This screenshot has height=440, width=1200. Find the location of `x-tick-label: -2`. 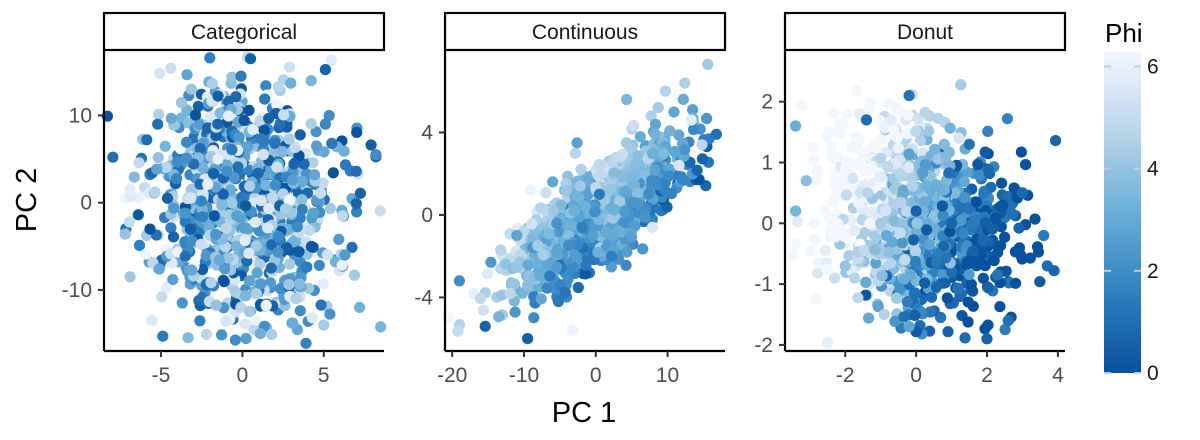

x-tick-label: -2 is located at coordinates (845, 375).